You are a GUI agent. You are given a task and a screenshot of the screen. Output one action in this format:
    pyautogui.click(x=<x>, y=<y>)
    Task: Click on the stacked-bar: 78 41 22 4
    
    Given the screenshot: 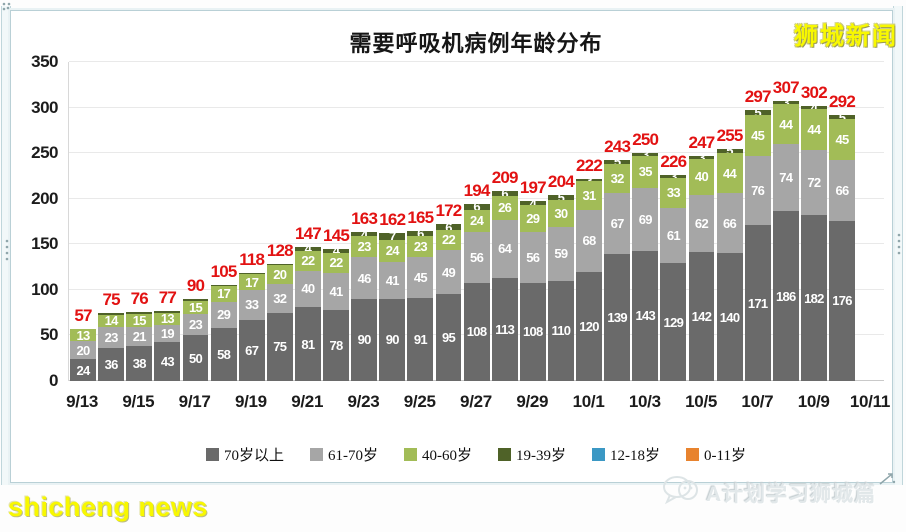 What is the action you would take?
    pyautogui.click(x=336, y=313)
    